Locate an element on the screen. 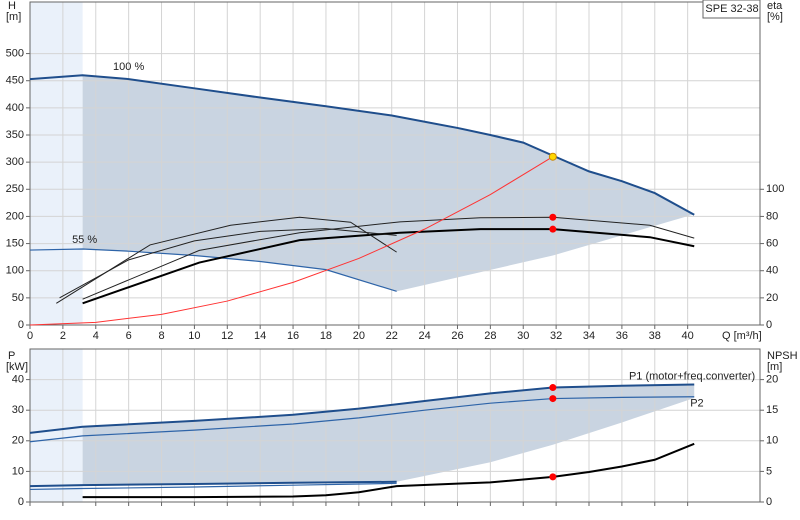 The image size is (800, 520). y-tick-label: 20 is located at coordinates (18, 441).